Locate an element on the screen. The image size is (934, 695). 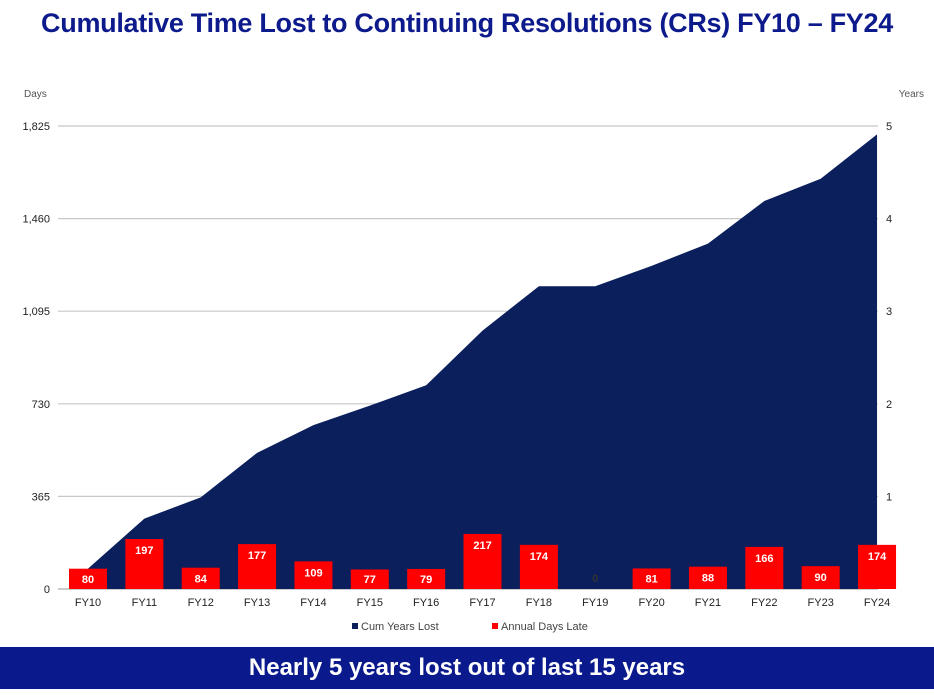
x-tick-label: FY19 is located at coordinates (595, 603).